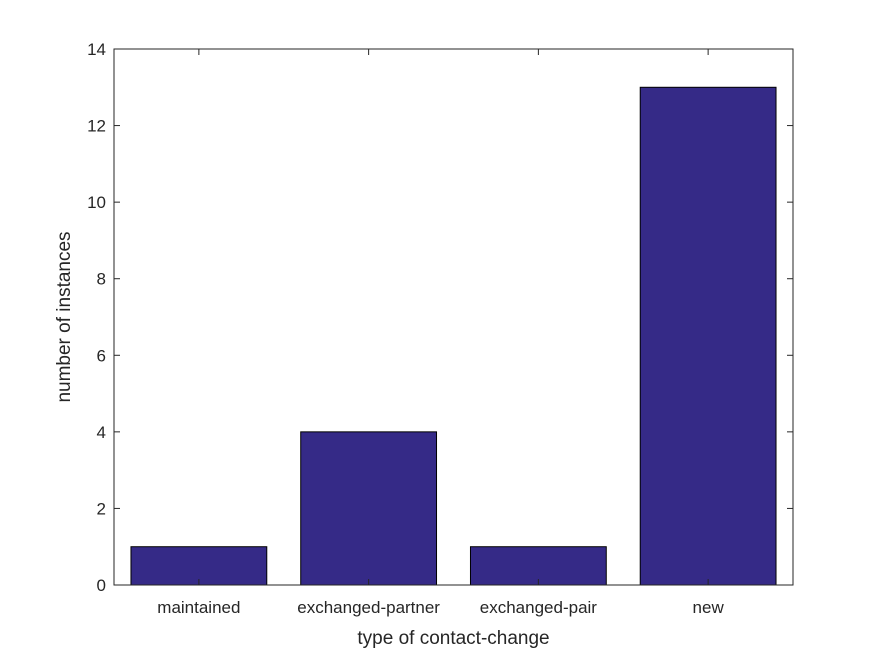 The width and height of the screenshot is (875, 656). What do you see at coordinates (101, 432) in the screenshot?
I see `y-tick-label: 4` at bounding box center [101, 432].